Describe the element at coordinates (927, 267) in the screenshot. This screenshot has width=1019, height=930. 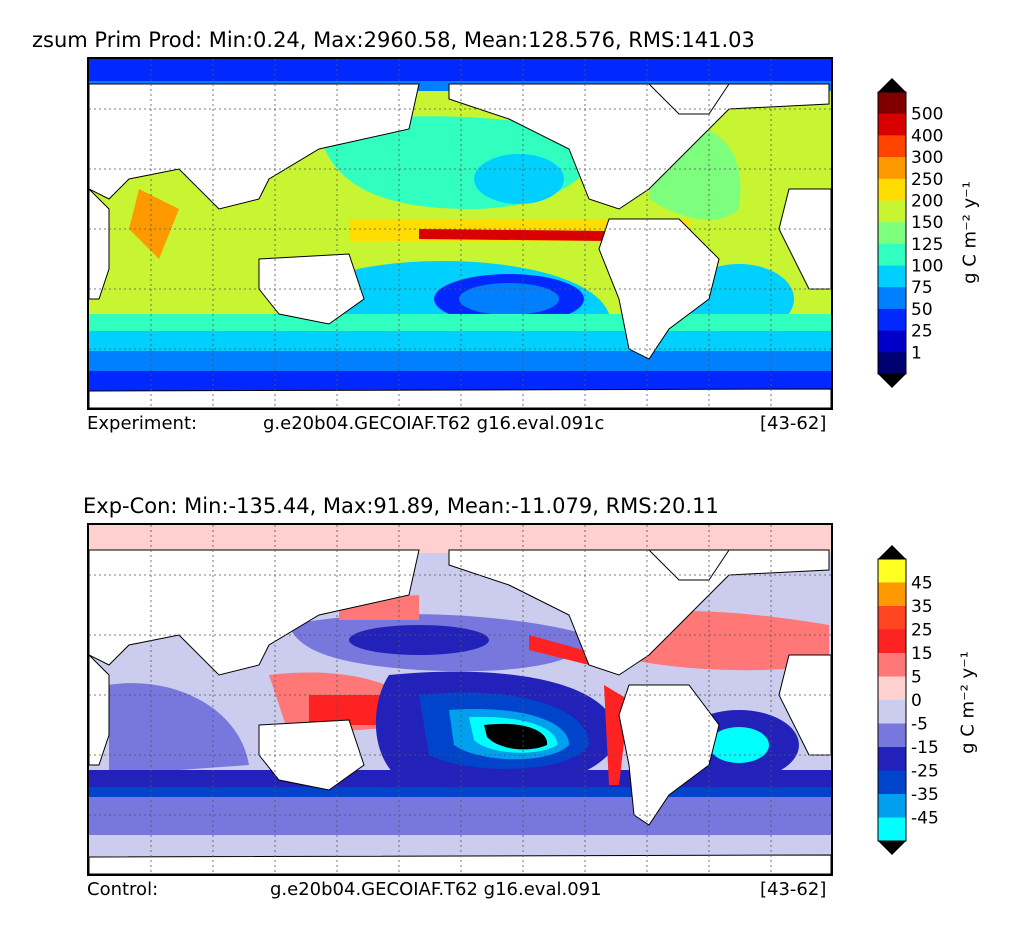
I see `panel1-colorbar-tick-label: 100` at that location.